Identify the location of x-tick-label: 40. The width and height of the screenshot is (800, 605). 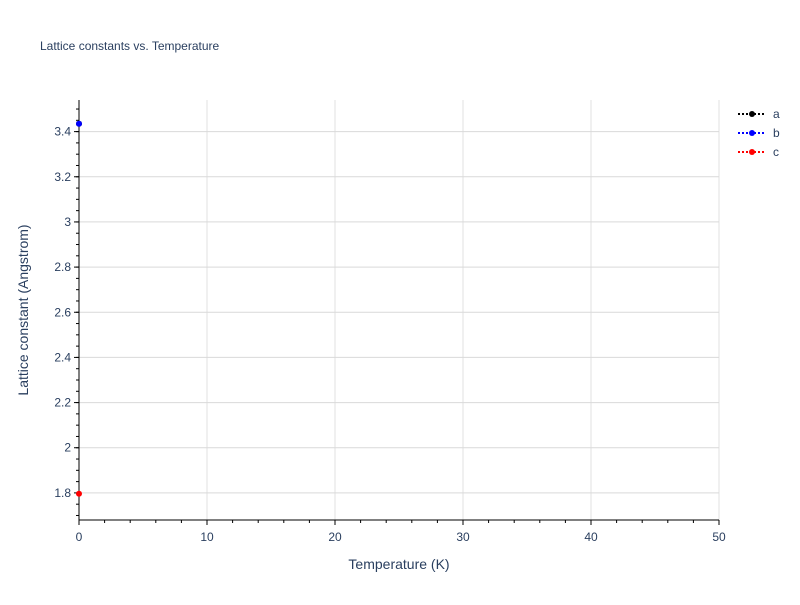
(591, 537).